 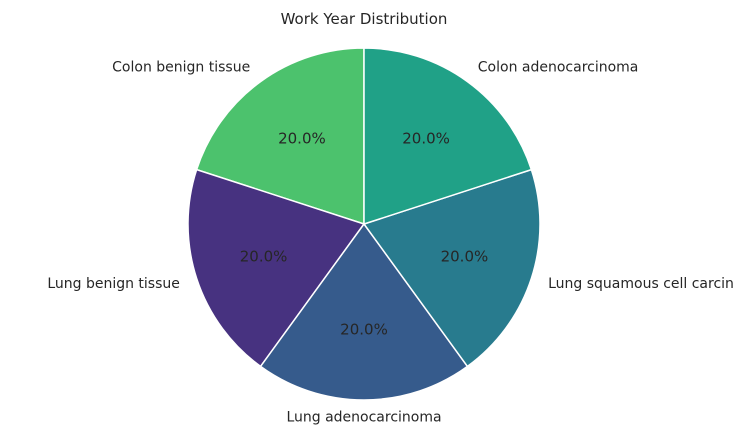 What do you see at coordinates (364, 19) in the screenshot?
I see `chart-title: Work Year Distribution` at bounding box center [364, 19].